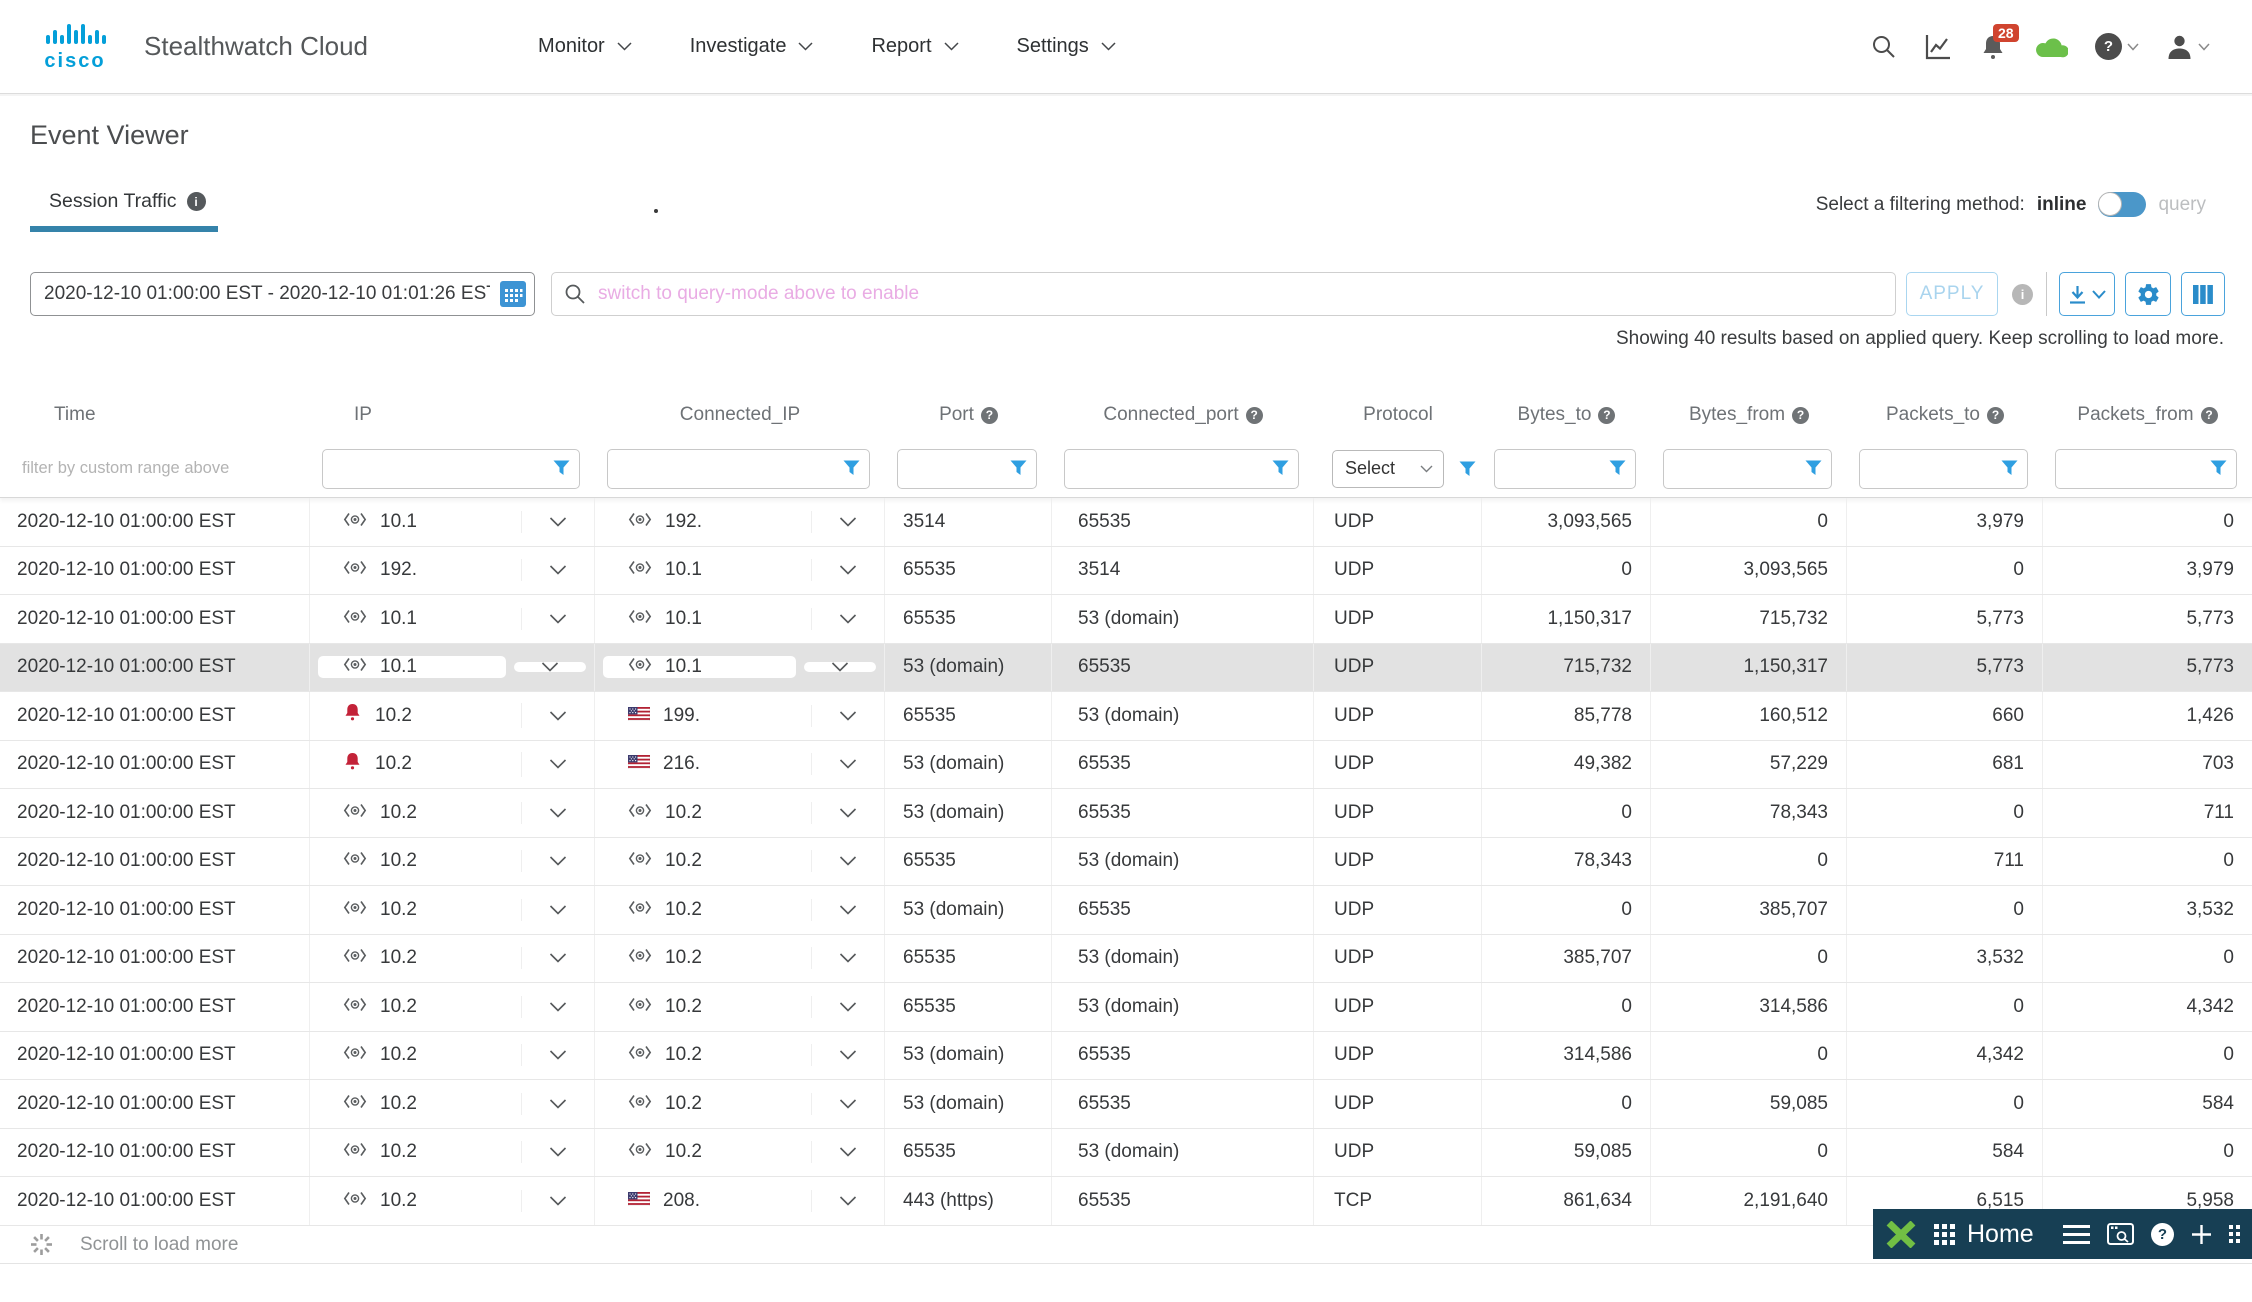 This screenshot has width=2252, height=1302. Describe the element at coordinates (75, 47) in the screenshot. I see `cisco-logo: cisco` at that location.